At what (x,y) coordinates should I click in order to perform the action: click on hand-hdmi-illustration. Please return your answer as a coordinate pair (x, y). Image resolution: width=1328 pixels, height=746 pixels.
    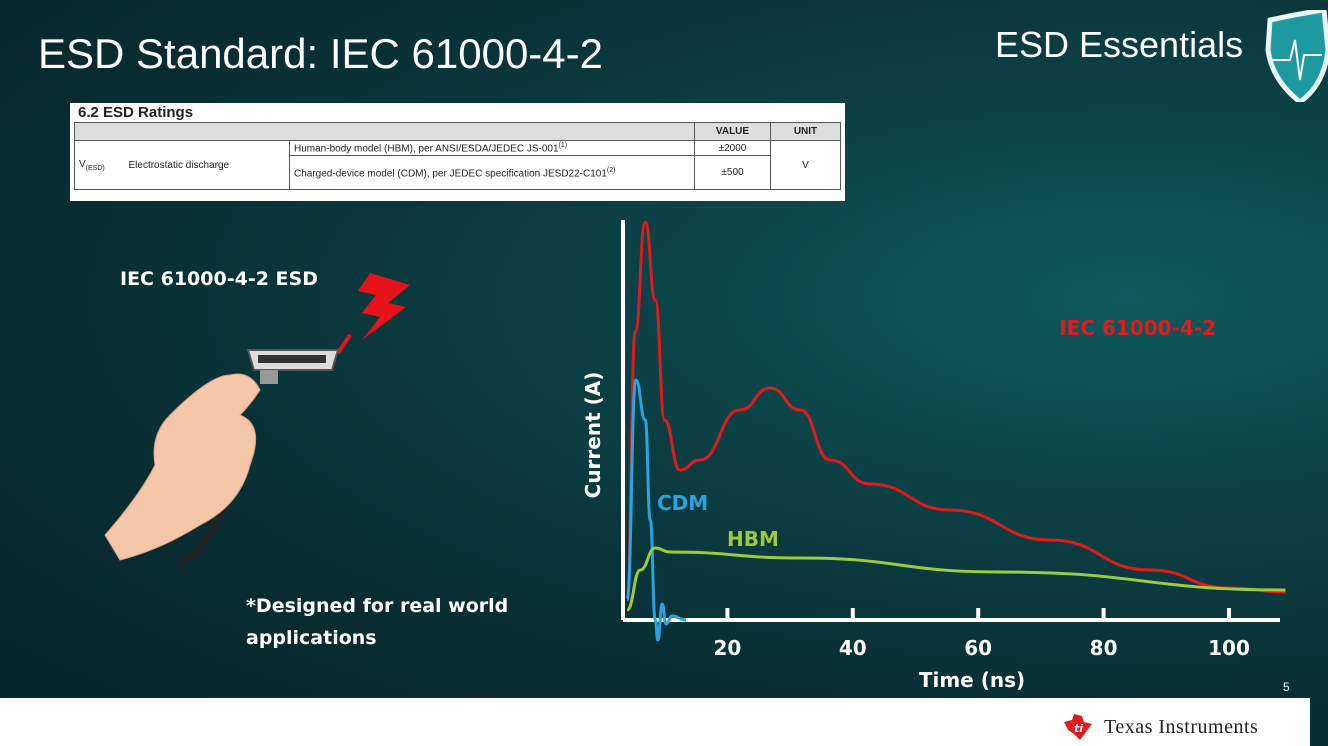
    Looking at the image, I should click on (257, 420).